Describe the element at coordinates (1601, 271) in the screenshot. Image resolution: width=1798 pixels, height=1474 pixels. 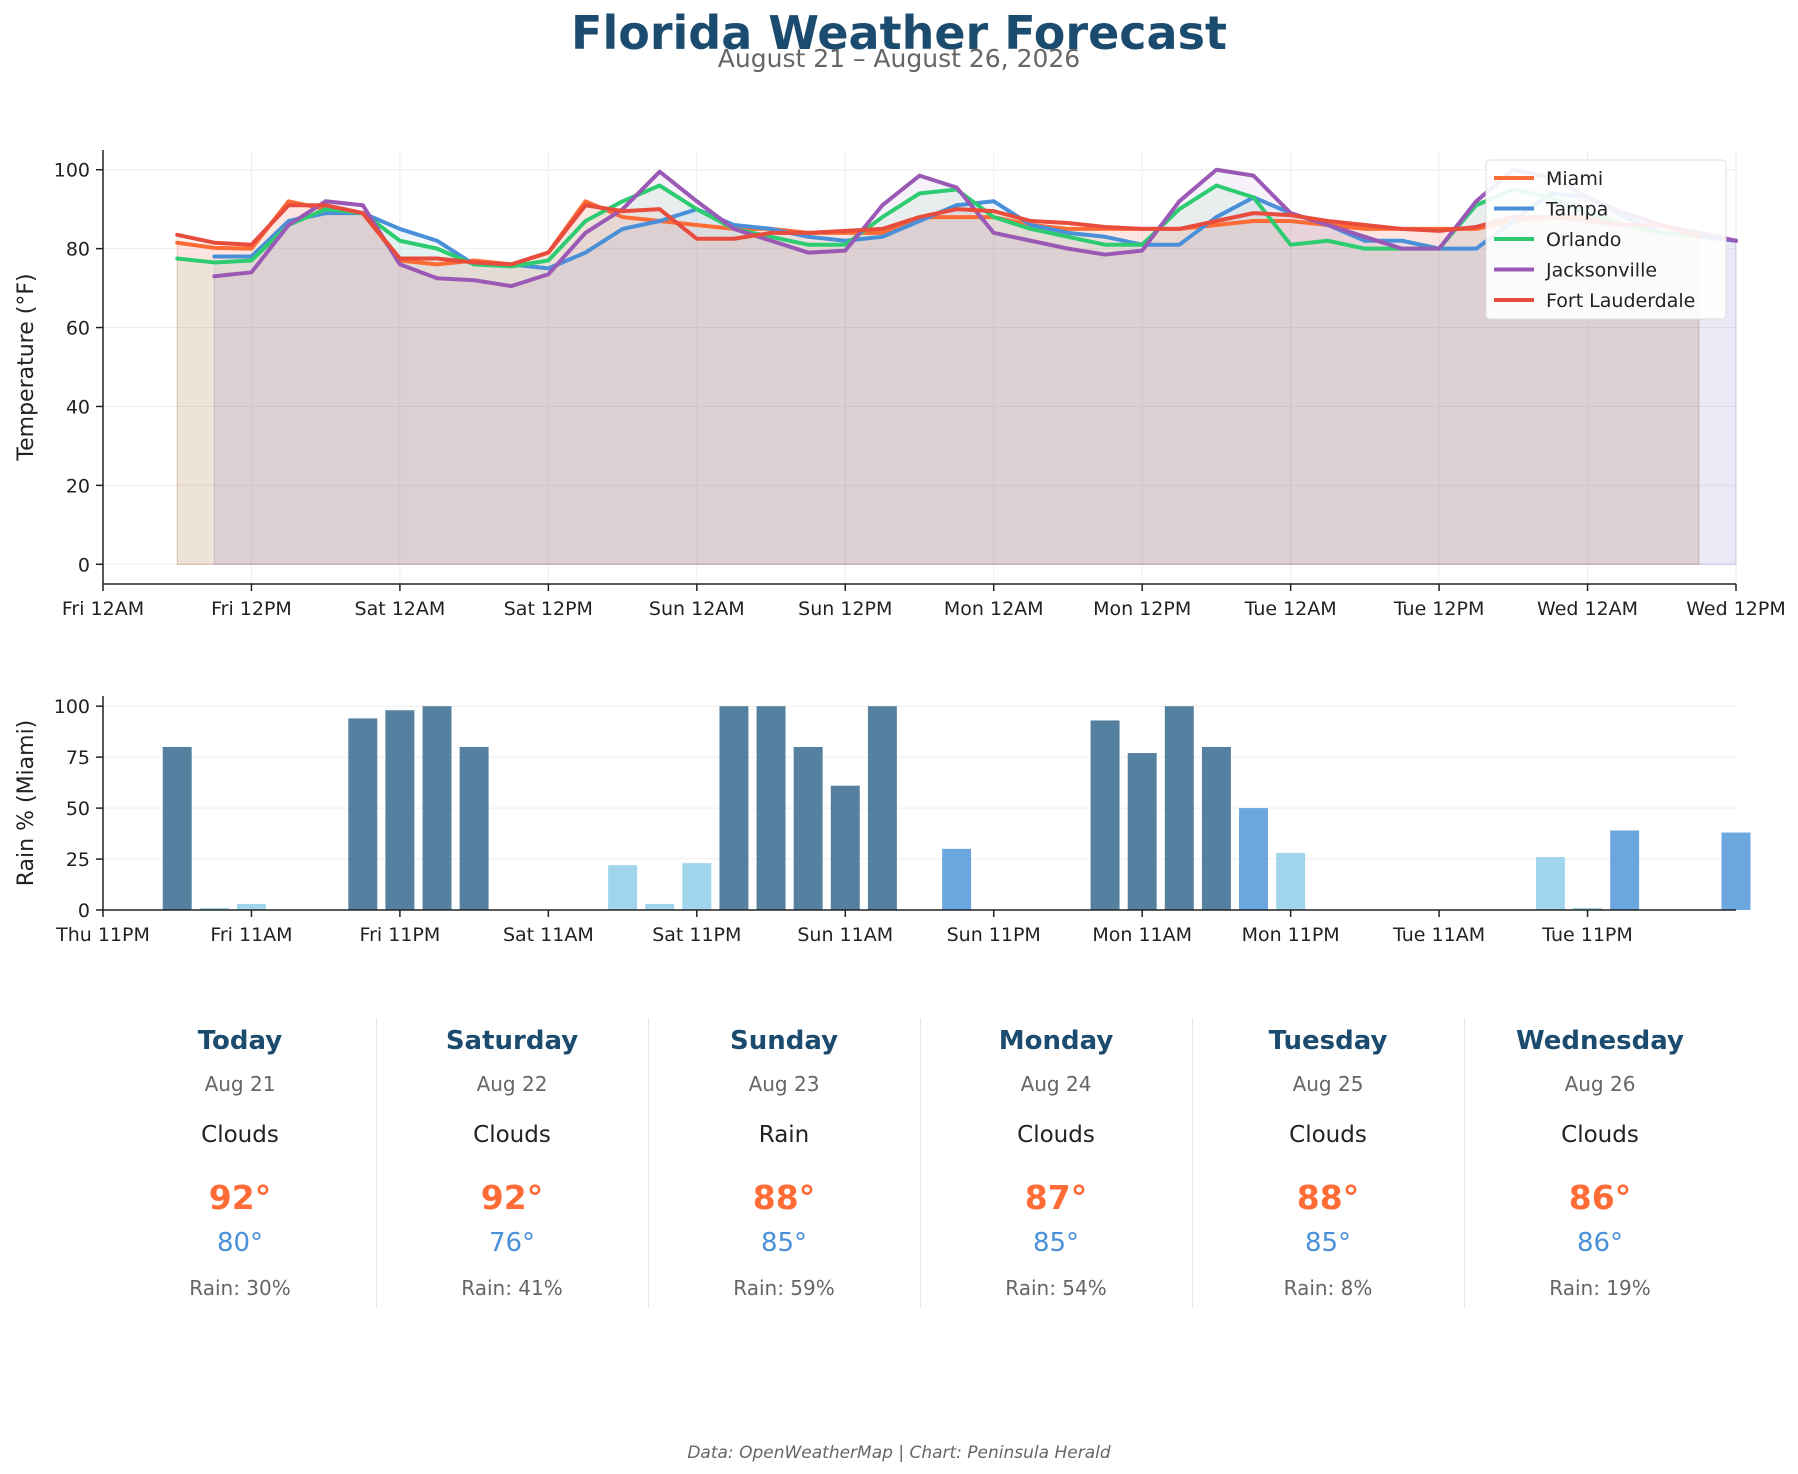
I see `legend-label: Jacksonville` at that location.